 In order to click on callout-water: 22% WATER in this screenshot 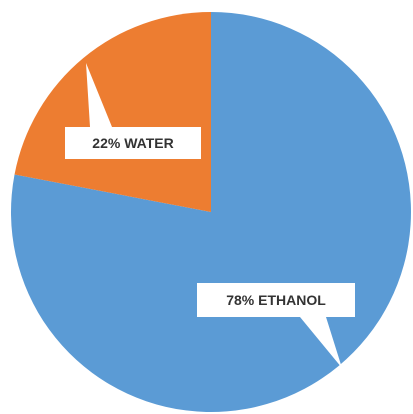, I will do `click(133, 111)`.